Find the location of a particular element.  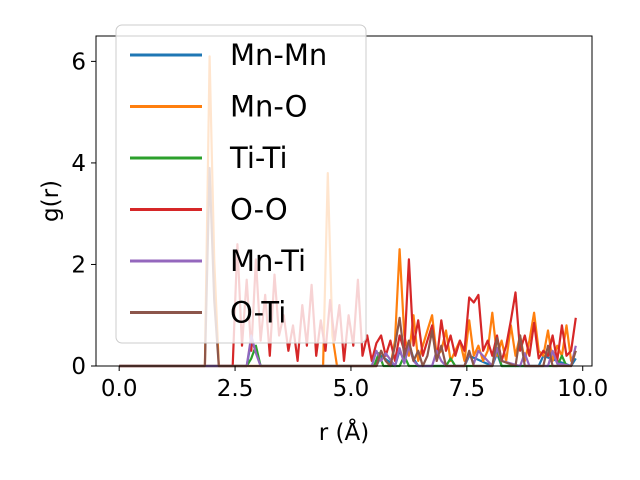

x-tick-label: 2.5 is located at coordinates (235, 389).